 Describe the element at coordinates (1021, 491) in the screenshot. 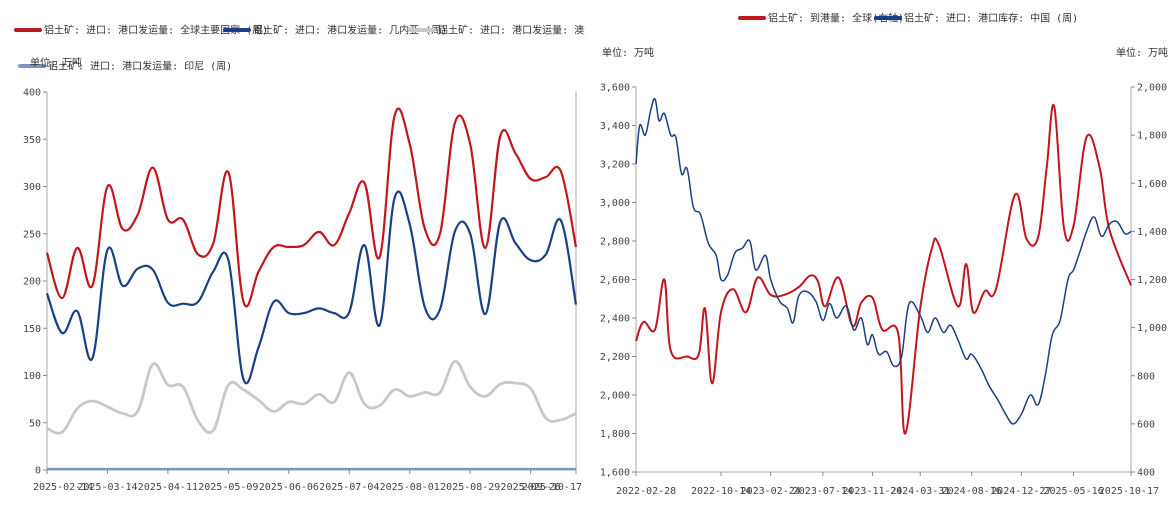

I see `right-x-tick-label: 2024-12-27` at that location.